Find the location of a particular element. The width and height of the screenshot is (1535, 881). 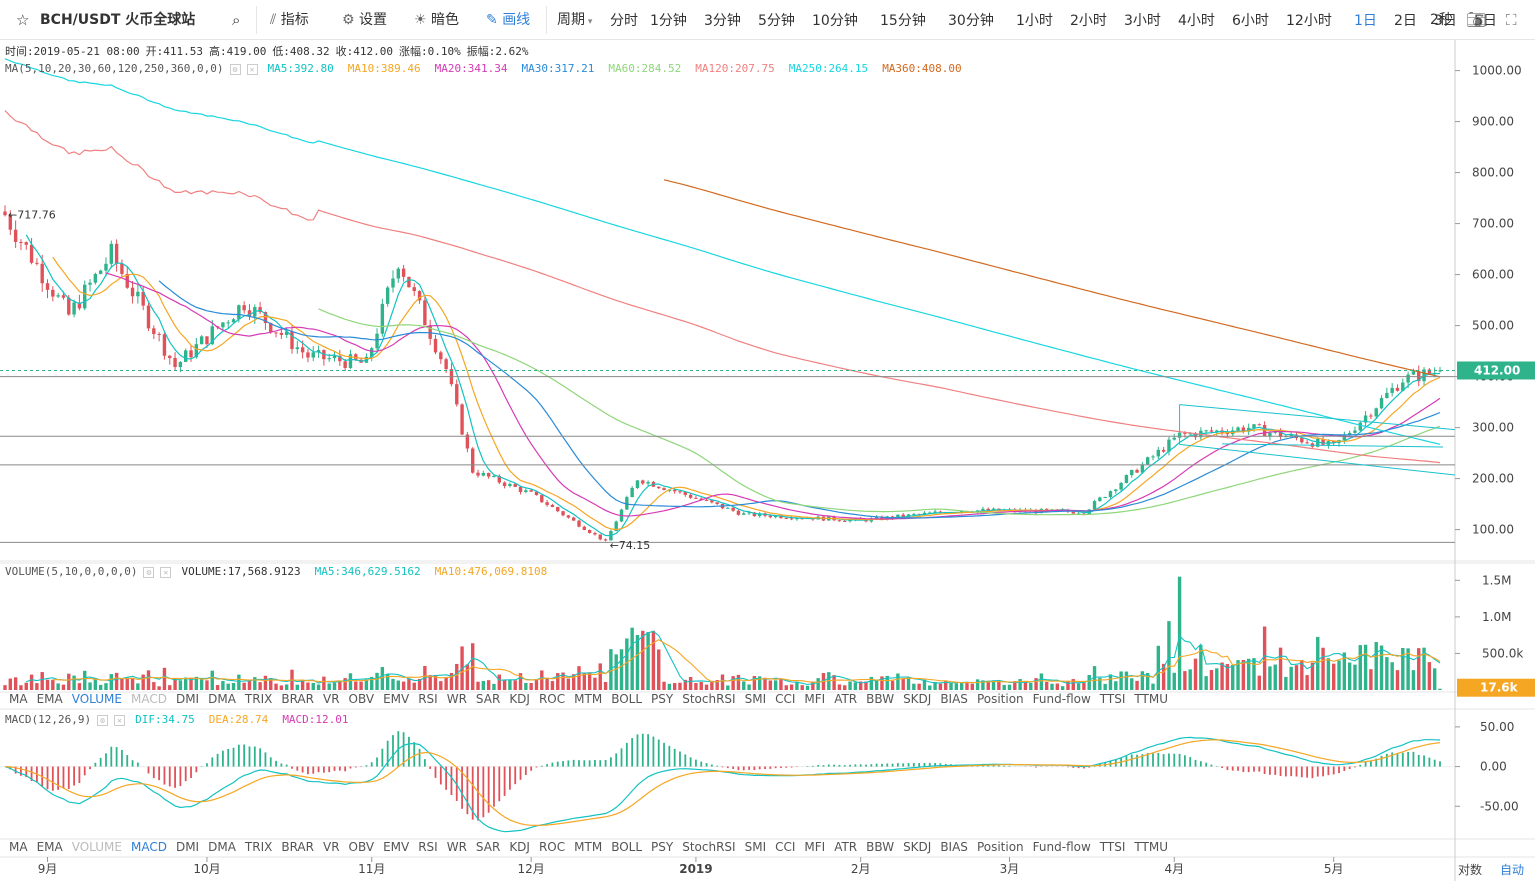

macd-histogram is located at coordinates (727, 776).